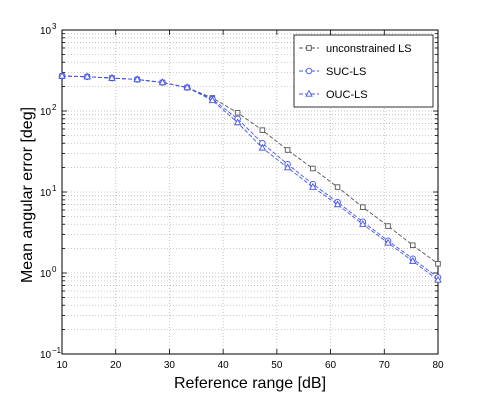 This screenshot has height=400, width=485. I want to click on legend-entry: OUC-LS, so click(333, 95).